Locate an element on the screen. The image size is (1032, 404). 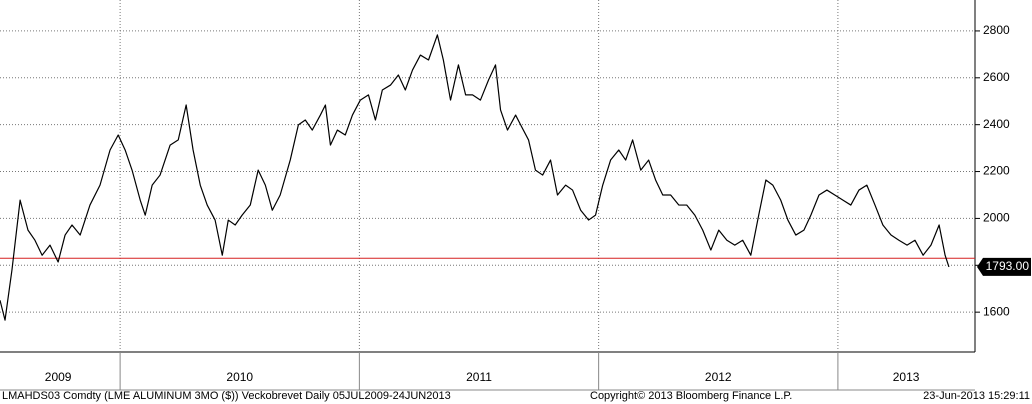
x-tick-label: 2009 is located at coordinates (58, 377).